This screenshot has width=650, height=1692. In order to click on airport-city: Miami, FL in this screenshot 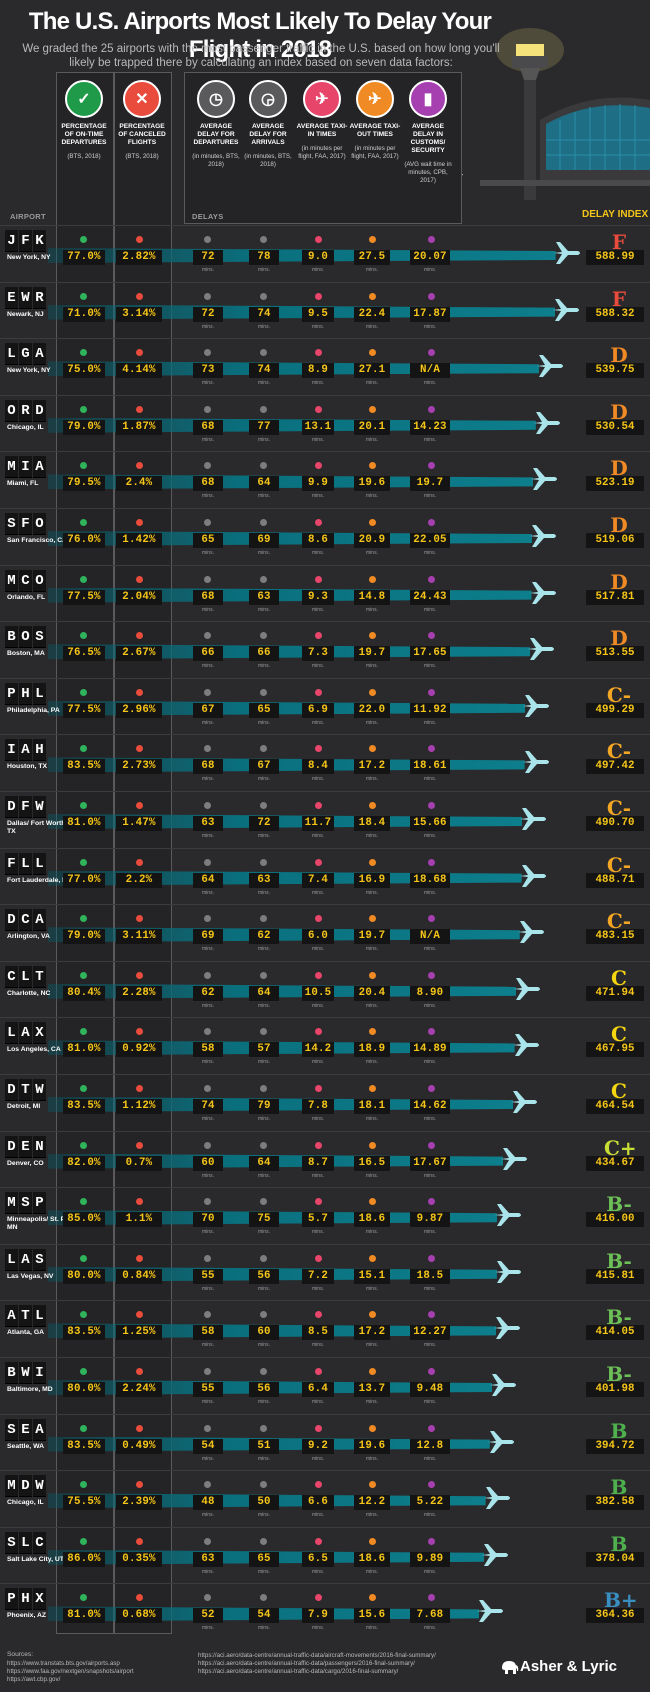, I will do `click(23, 484)`.